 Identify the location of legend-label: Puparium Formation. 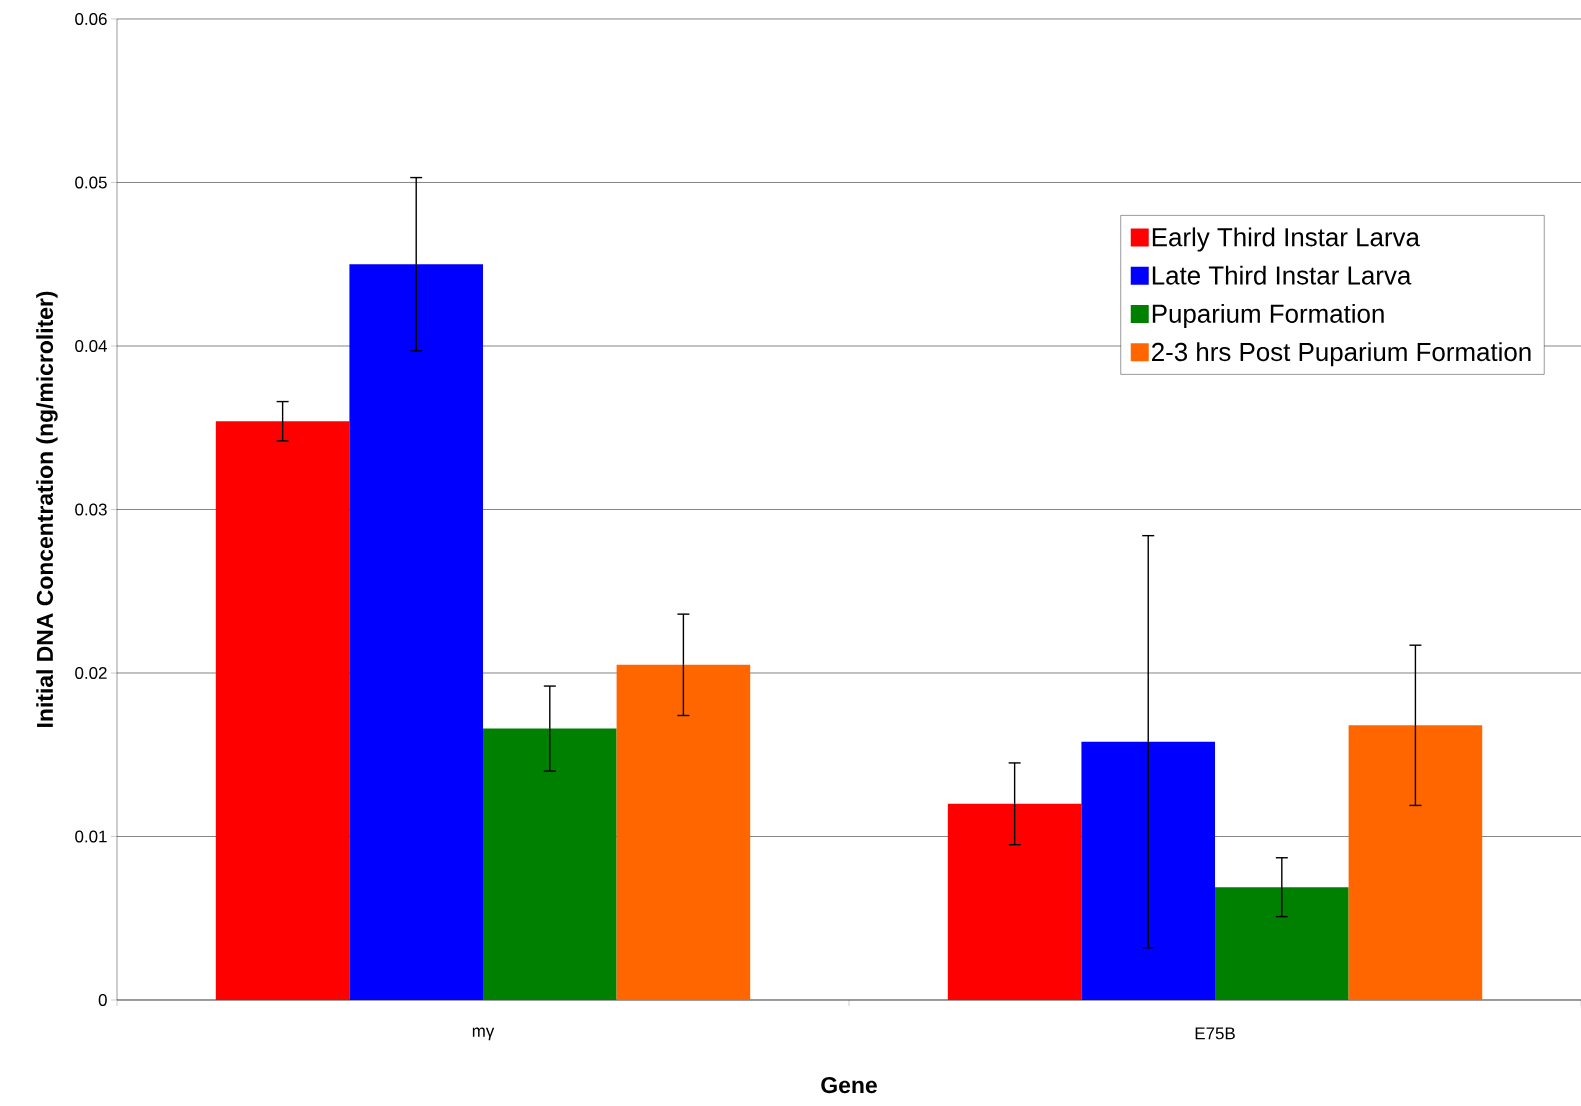
(1268, 316).